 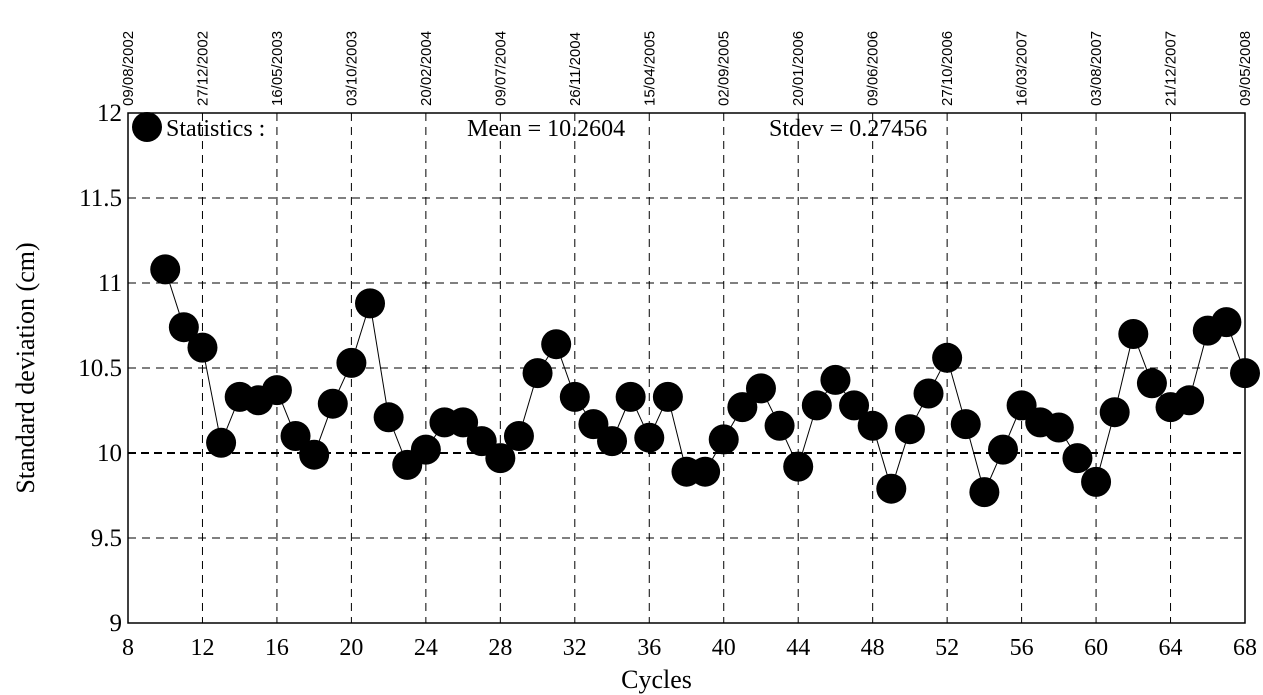 I want to click on x-axis-label: Cycles, so click(x=656, y=679).